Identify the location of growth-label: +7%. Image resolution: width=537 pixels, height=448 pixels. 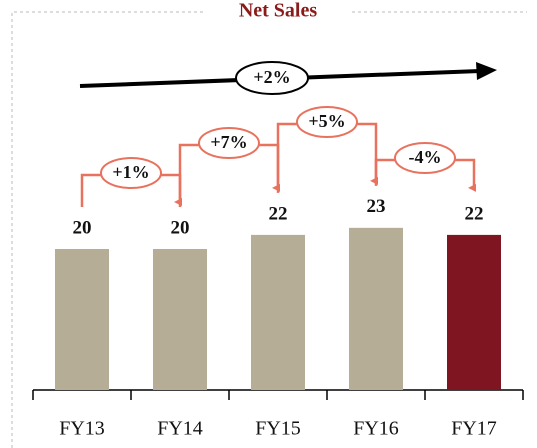
(228, 142).